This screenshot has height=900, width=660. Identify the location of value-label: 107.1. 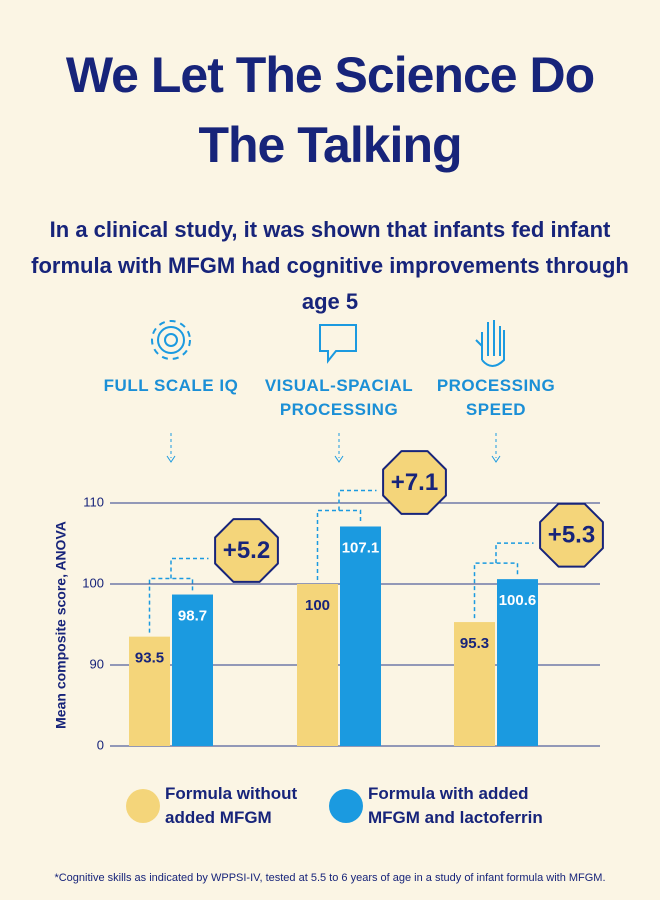
(361, 547).